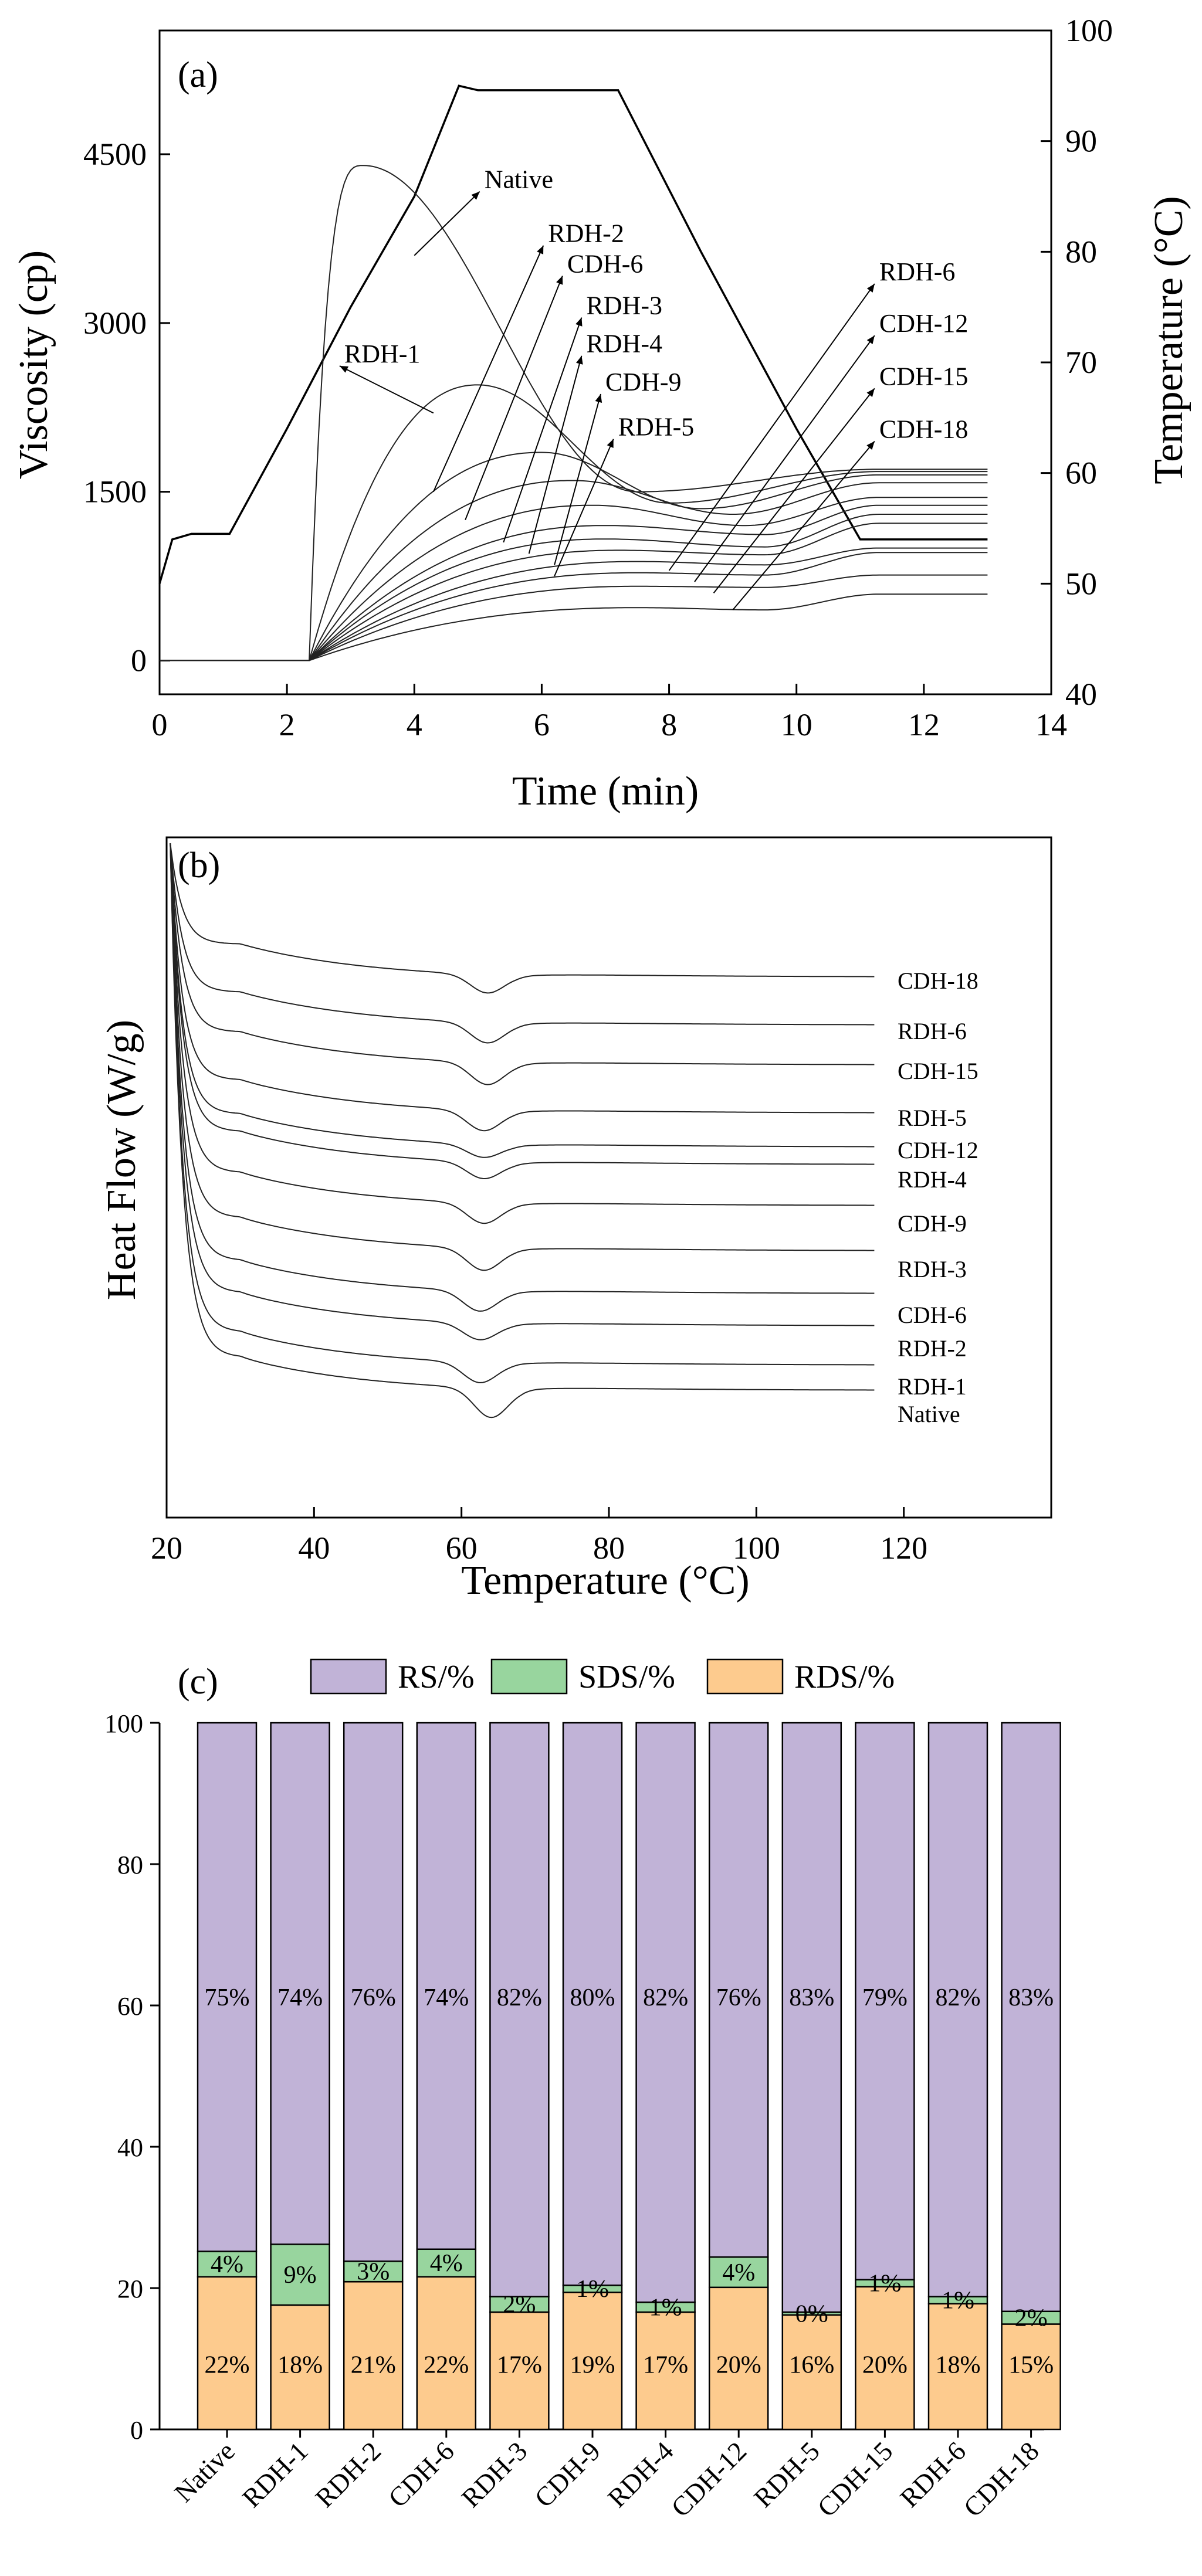 The height and width of the screenshot is (2576, 1202). What do you see at coordinates (160, 724) in the screenshot?
I see `panel-a-xtick-label: 0` at bounding box center [160, 724].